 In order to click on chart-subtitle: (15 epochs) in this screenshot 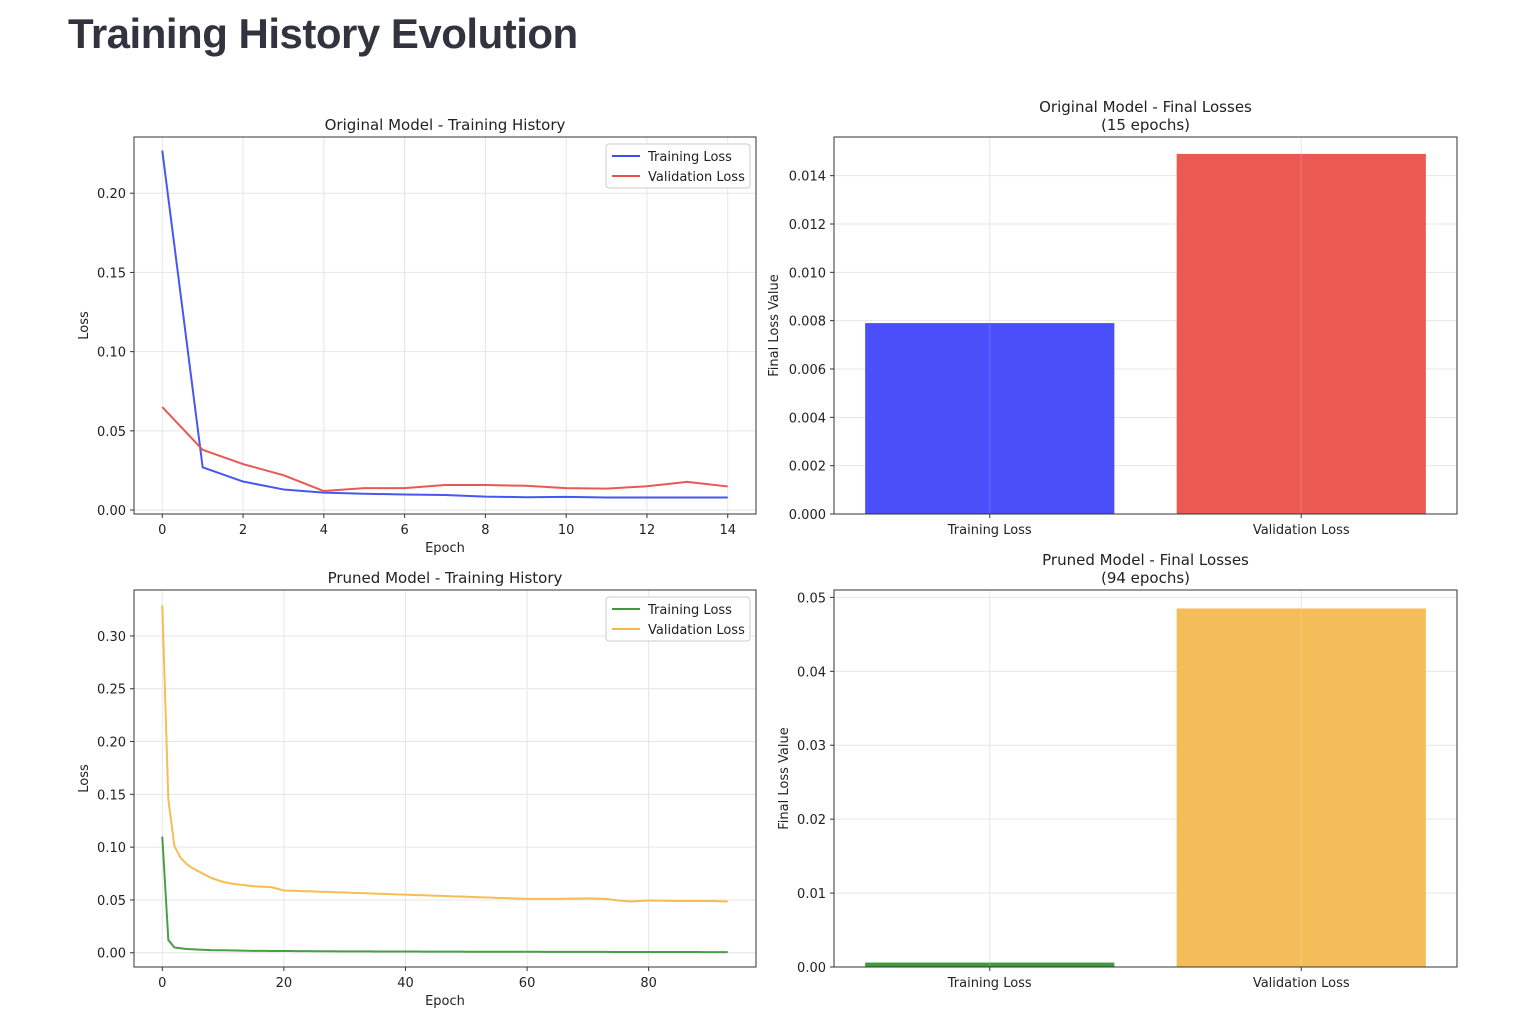, I will do `click(1145, 125)`.